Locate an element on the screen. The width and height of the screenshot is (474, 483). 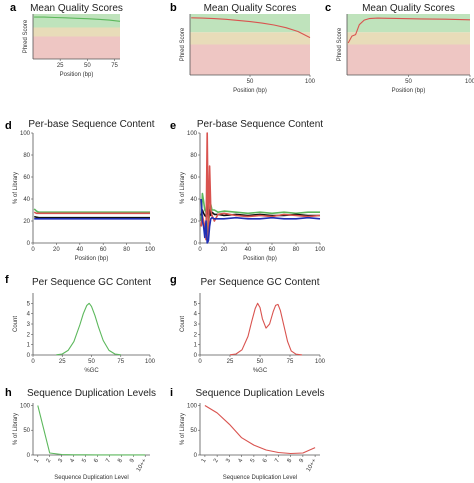
x-tick-label: 2 is located at coordinates (49, 460).